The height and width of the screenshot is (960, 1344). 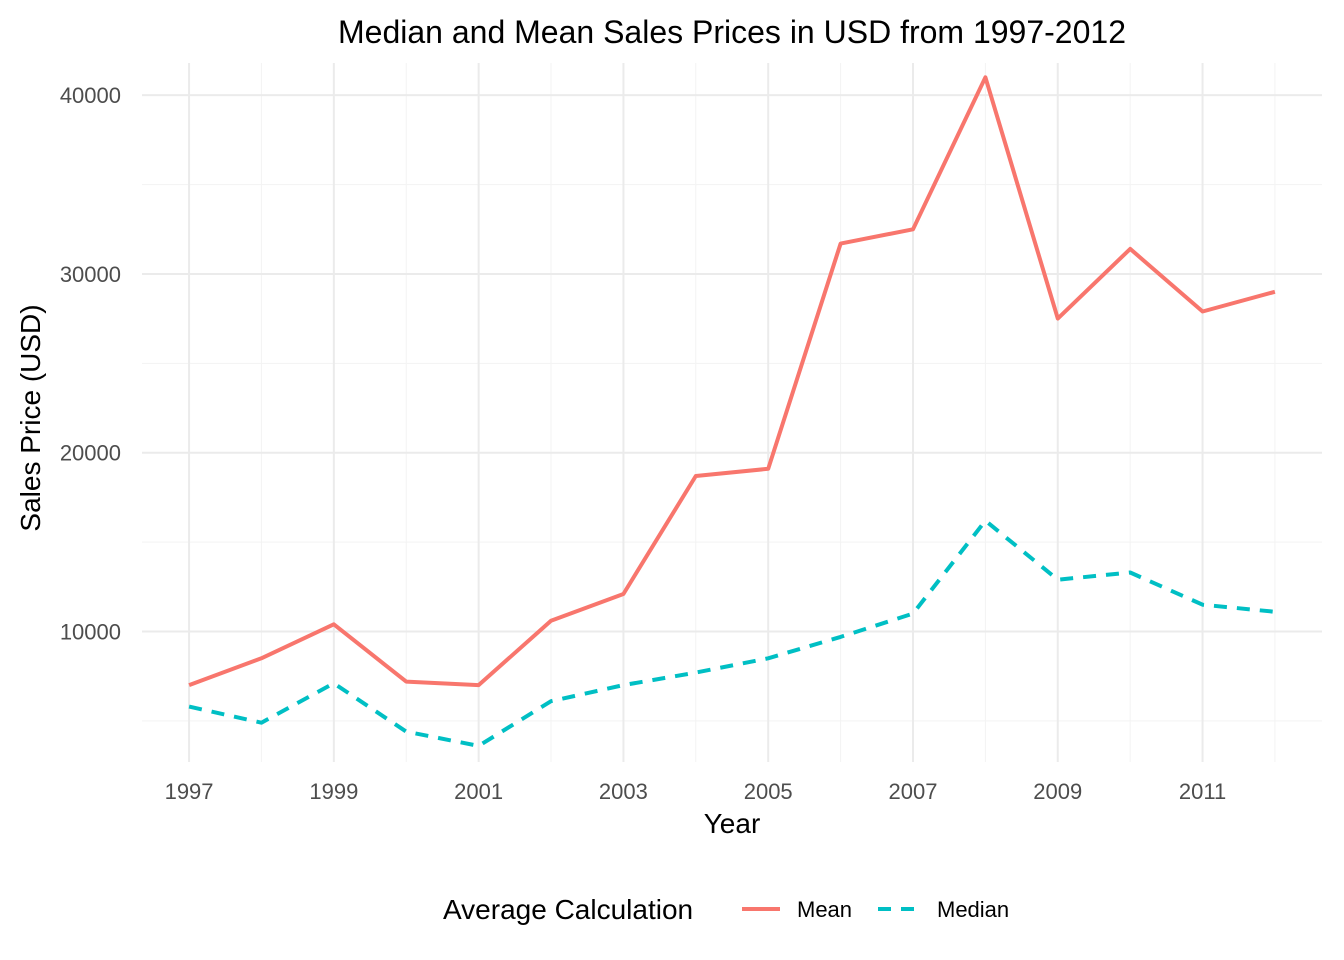 What do you see at coordinates (90, 363) in the screenshot?
I see `y-axis-tick-labels: 10000 20000 30000 40000` at bounding box center [90, 363].